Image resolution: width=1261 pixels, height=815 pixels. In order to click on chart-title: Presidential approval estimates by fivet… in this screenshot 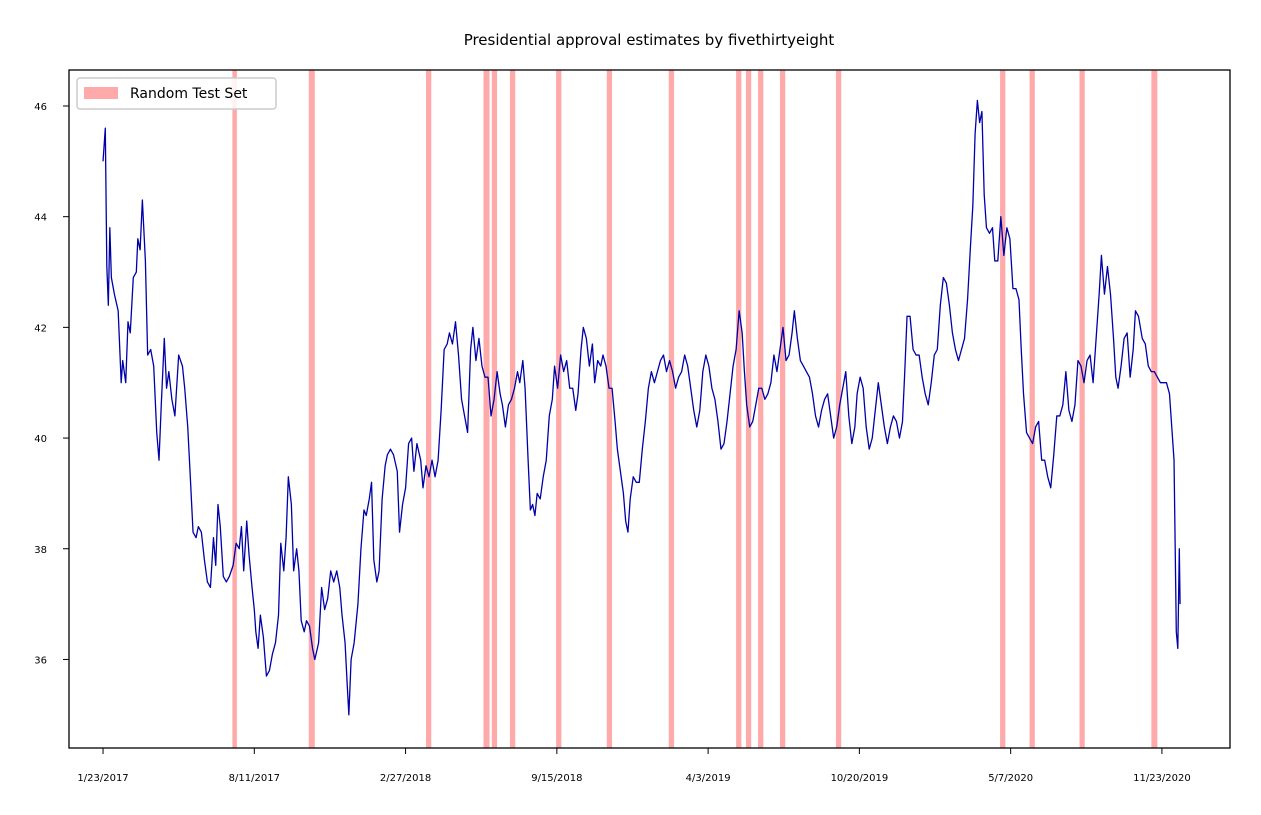, I will do `click(649, 40)`.